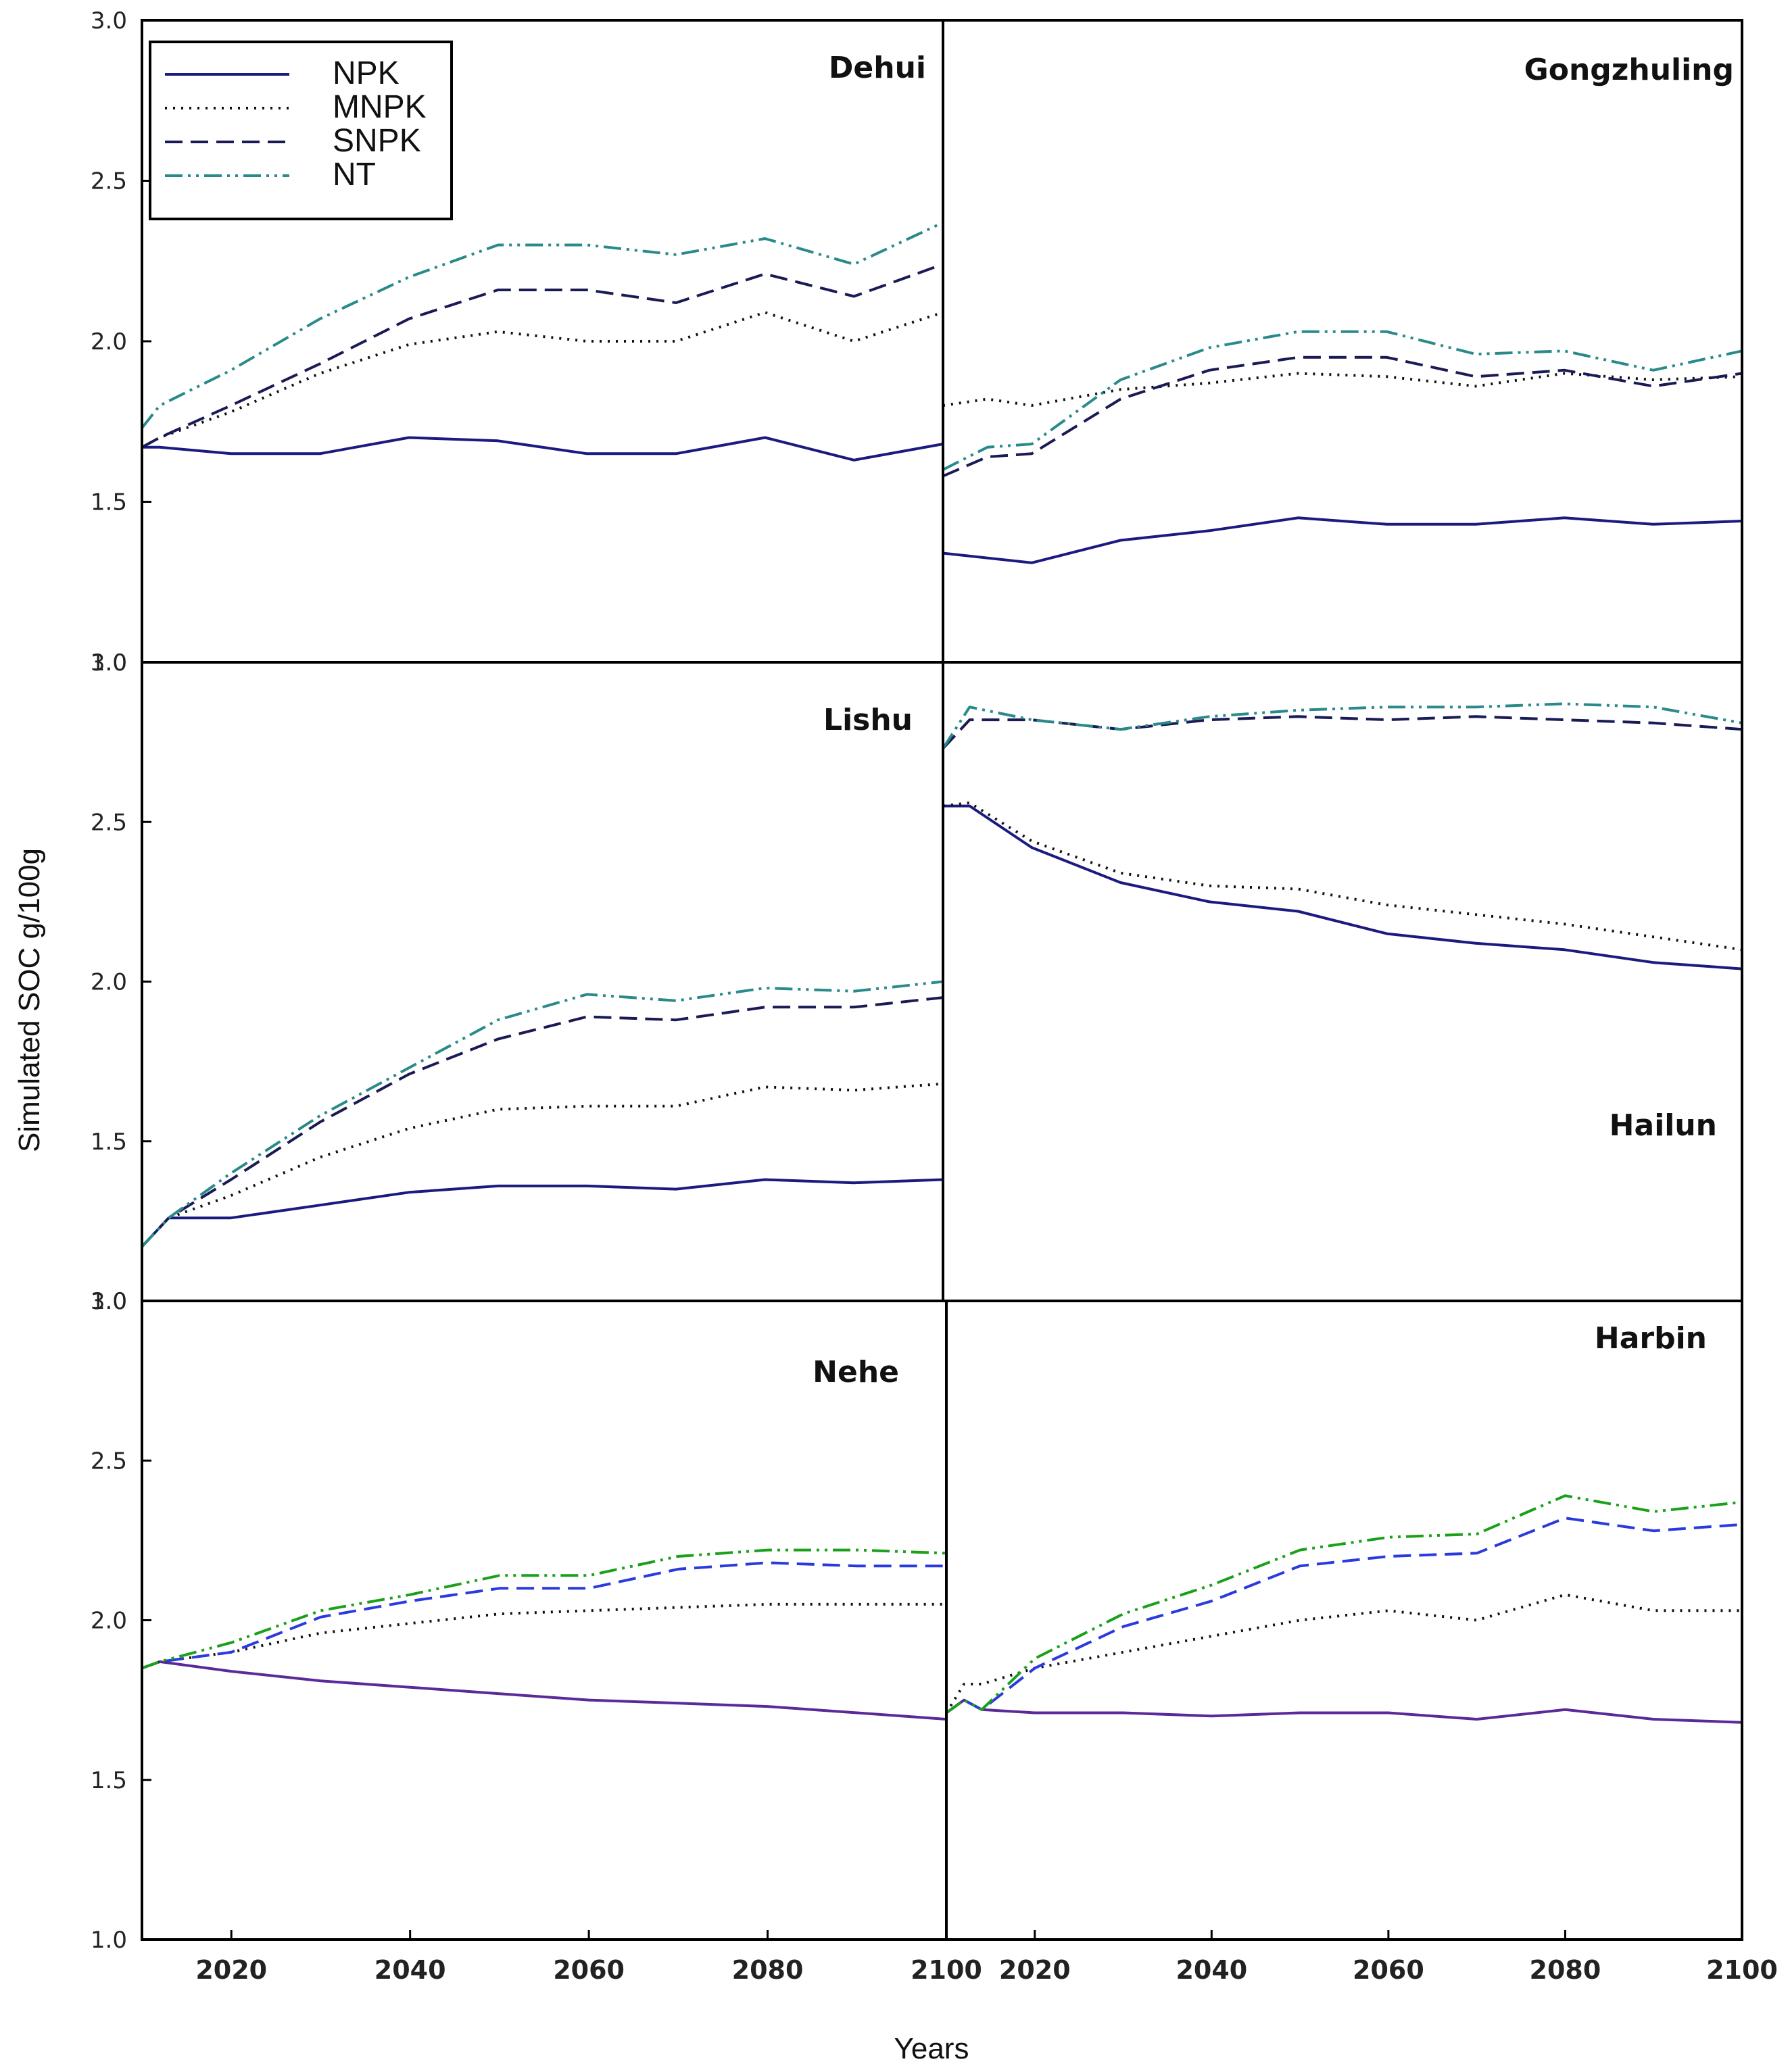  I want to click on lishu-ytick-label-1.0: 1.0, so click(109, 1301).